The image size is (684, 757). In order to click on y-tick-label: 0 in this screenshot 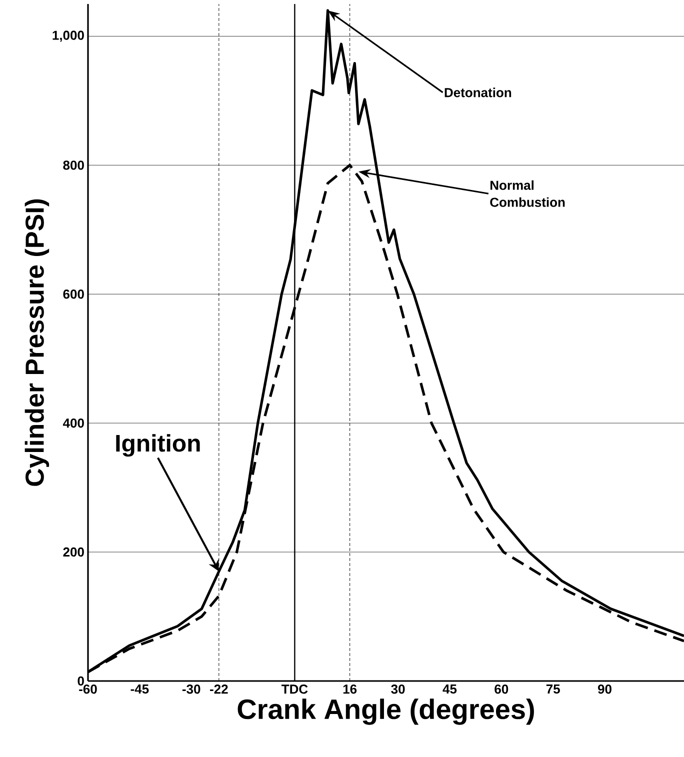, I will do `click(81, 681)`.